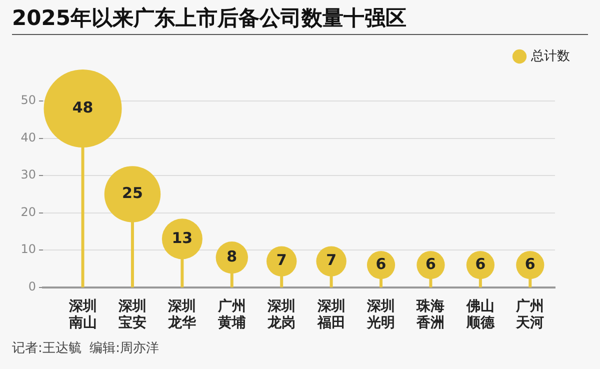 The image size is (600, 369). What do you see at coordinates (83, 107) in the screenshot?
I see `data-label: 48` at bounding box center [83, 107].